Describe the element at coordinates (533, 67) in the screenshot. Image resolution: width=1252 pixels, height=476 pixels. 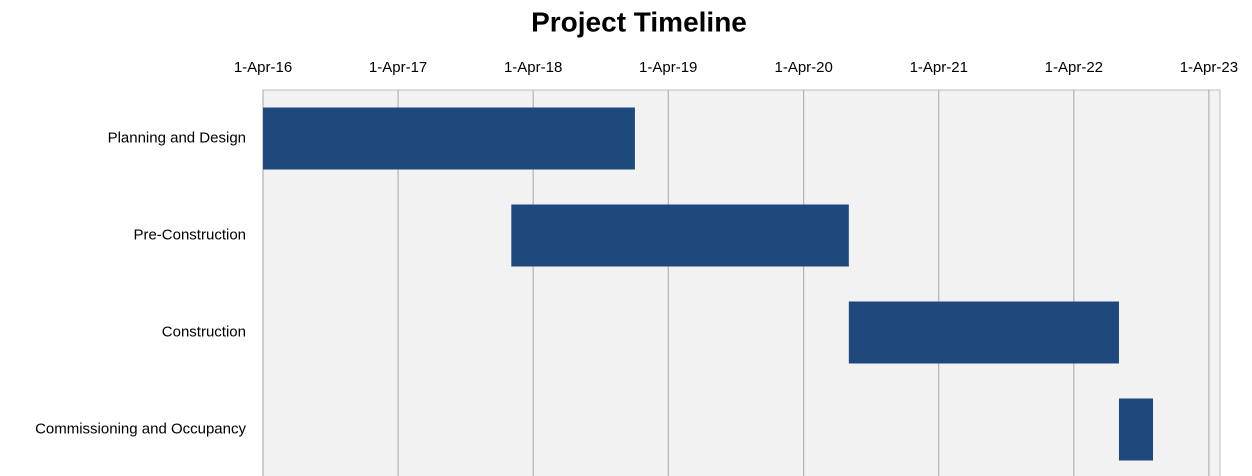
I see `x-tick-label: 1-Apr-18` at that location.